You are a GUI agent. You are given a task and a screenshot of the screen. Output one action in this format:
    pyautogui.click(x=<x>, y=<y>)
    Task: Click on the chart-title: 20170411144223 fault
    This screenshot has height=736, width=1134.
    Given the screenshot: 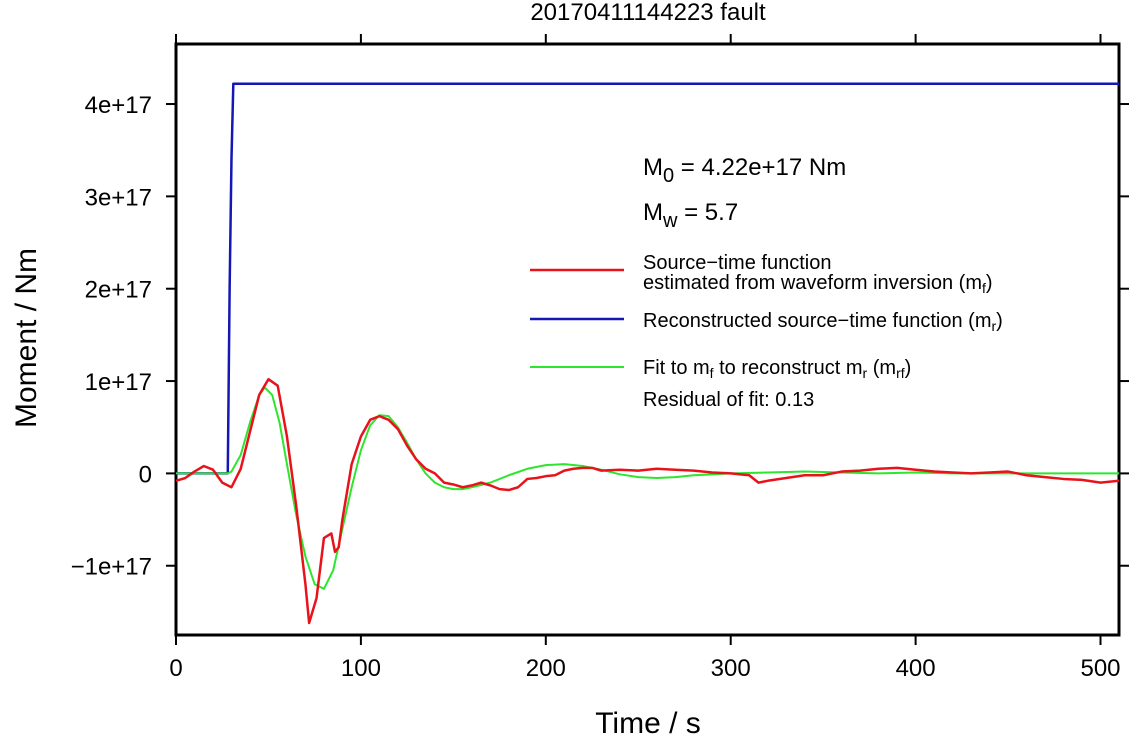 What is the action you would take?
    pyautogui.click(x=648, y=13)
    